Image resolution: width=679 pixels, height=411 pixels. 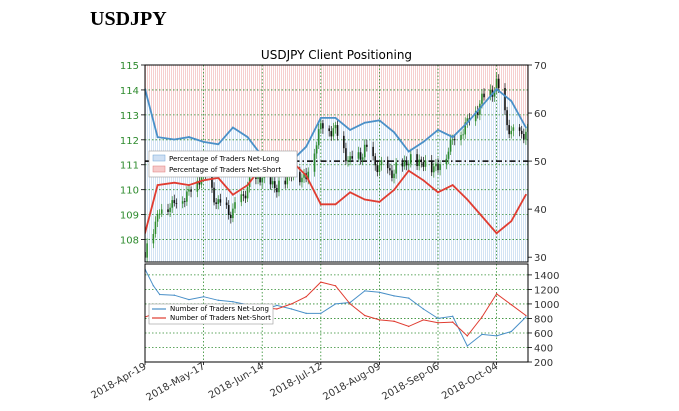 I want to click on top-legend-box, so click(x=223, y=164).